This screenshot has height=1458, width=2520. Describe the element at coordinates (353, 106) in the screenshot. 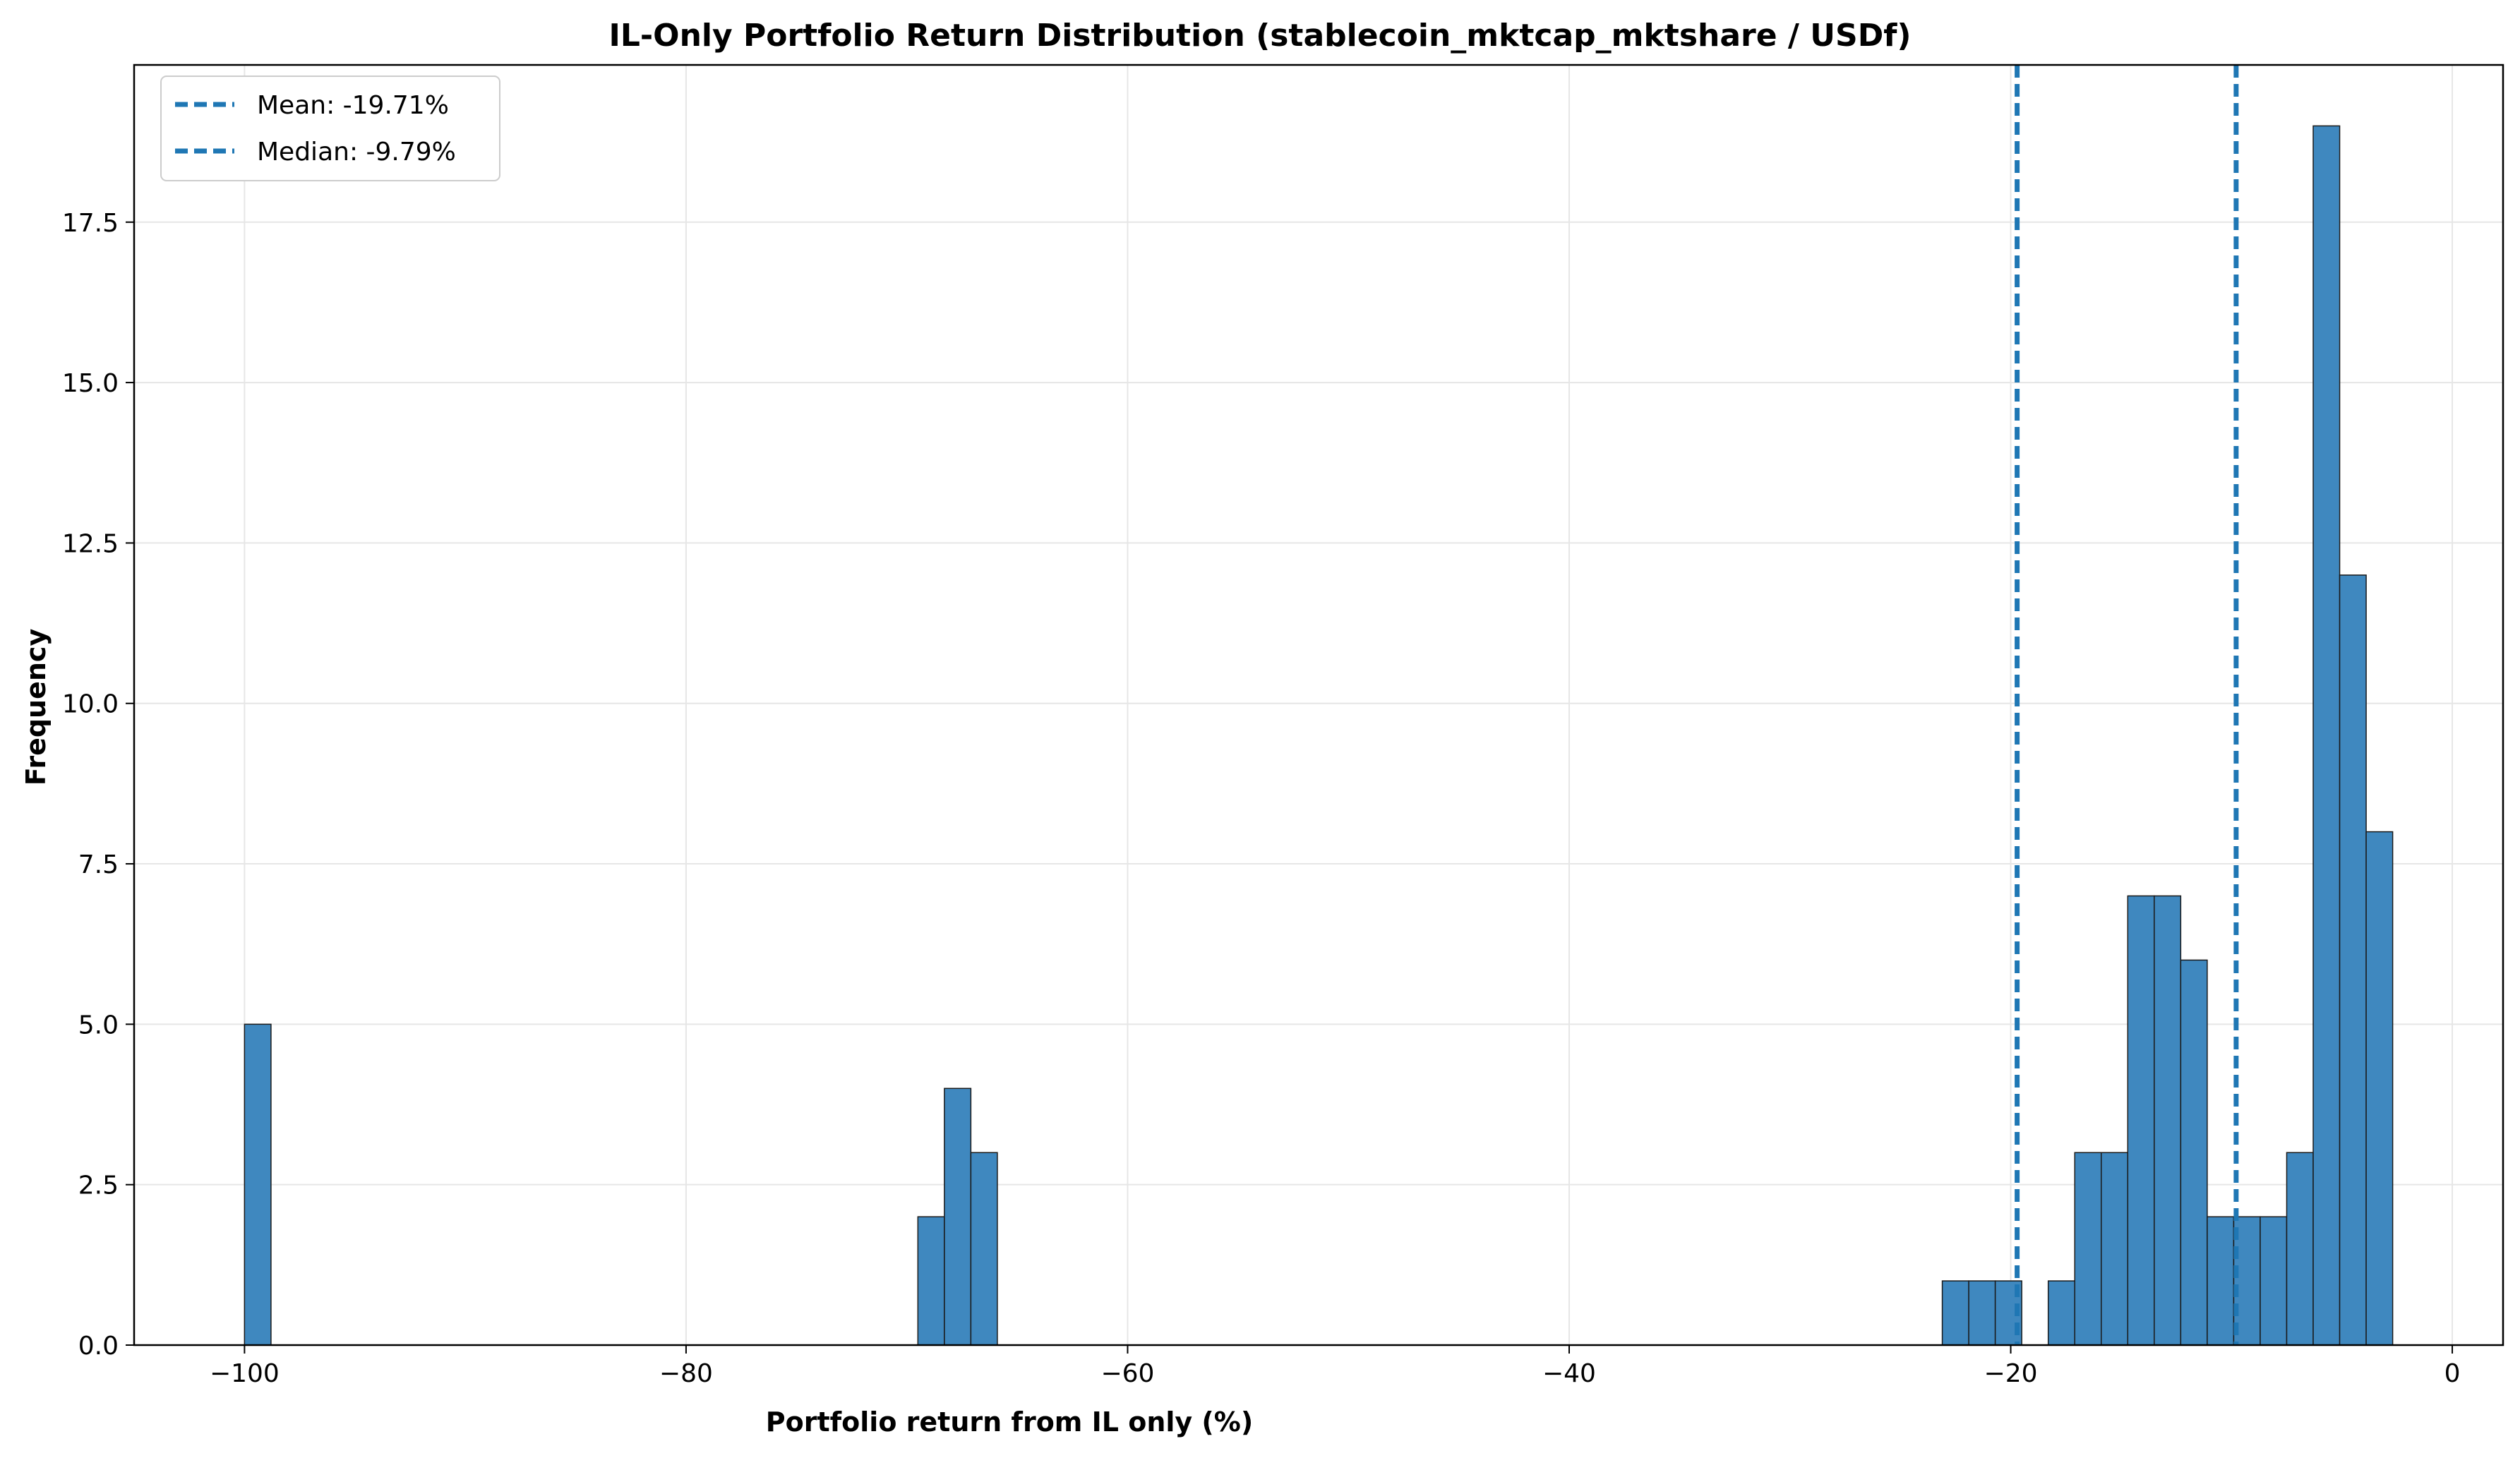

I see `legend-mean-label: Mean: -19.71%` at that location.